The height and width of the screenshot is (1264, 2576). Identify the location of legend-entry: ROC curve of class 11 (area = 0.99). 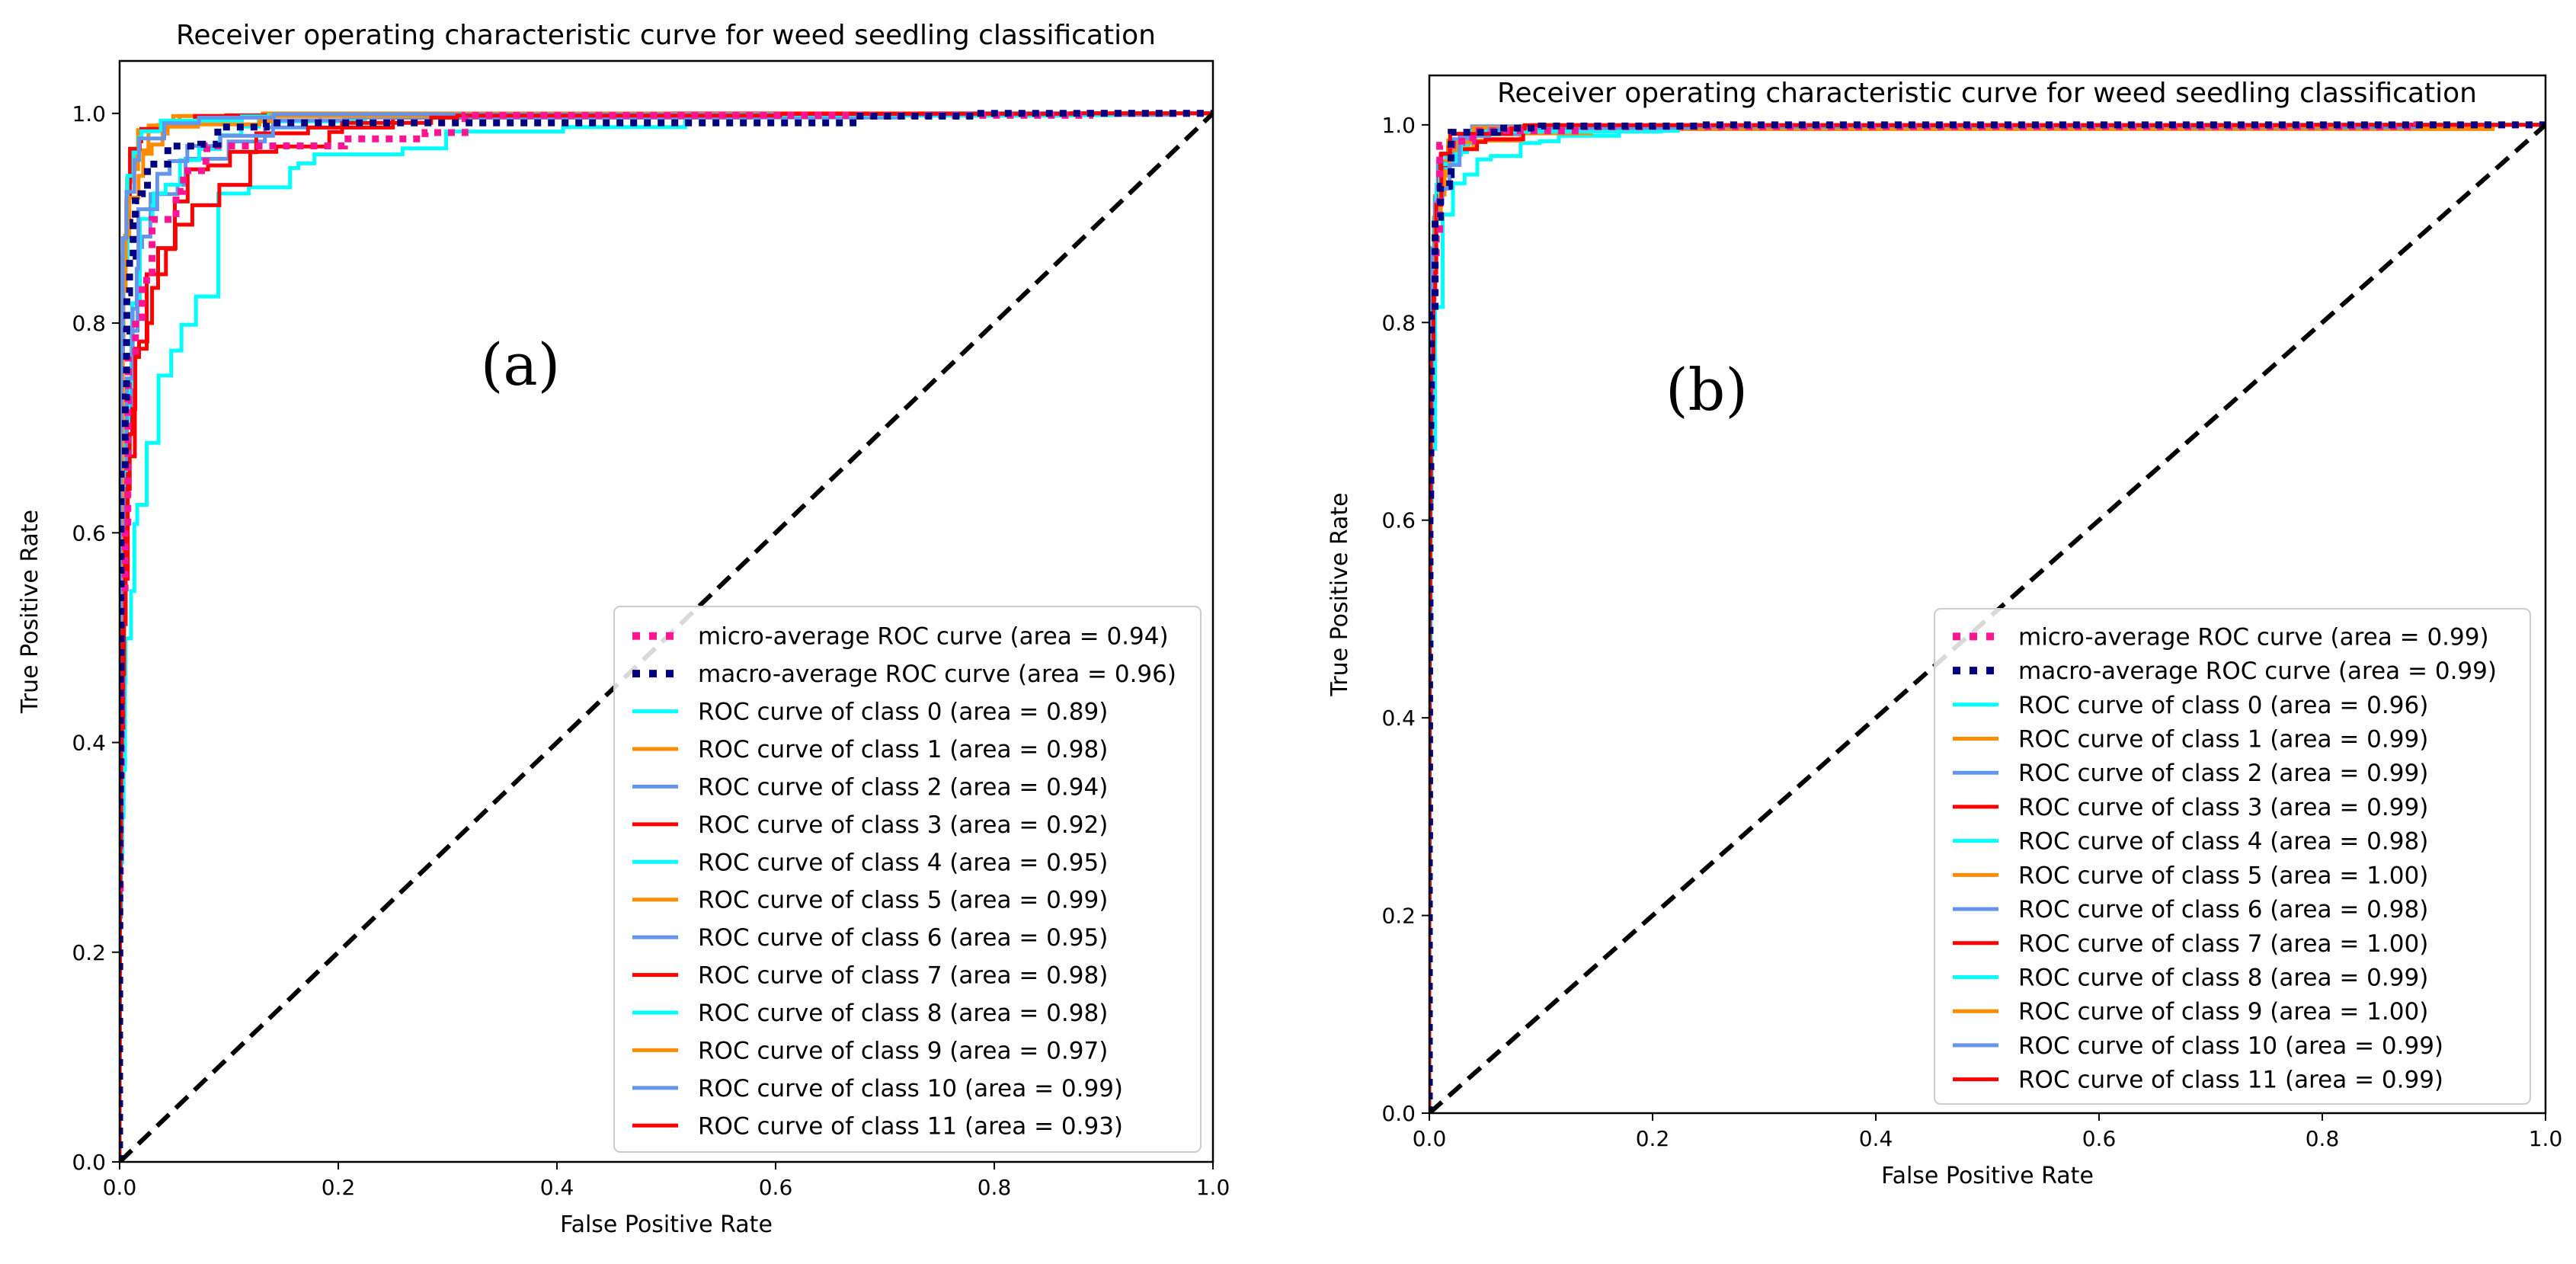
(2230, 1080).